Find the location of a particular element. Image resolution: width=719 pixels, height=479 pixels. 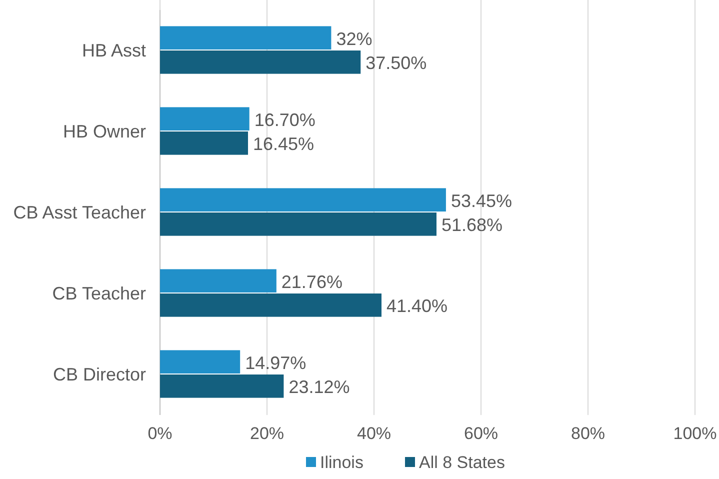

legend-label: All 8 States is located at coordinates (462, 462).